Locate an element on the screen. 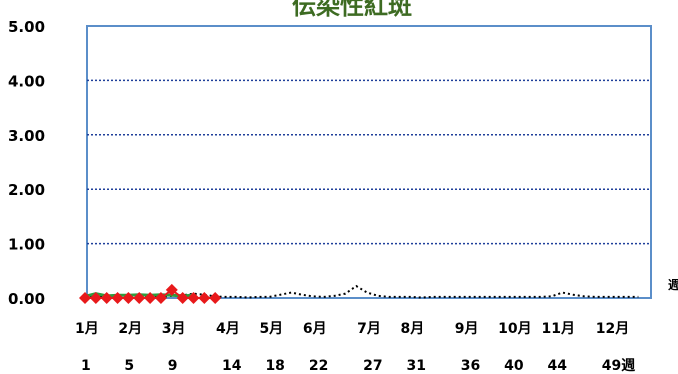 This screenshot has height=374, width=678. chart-title: 伝染性紅斑 is located at coordinates (352, 10).